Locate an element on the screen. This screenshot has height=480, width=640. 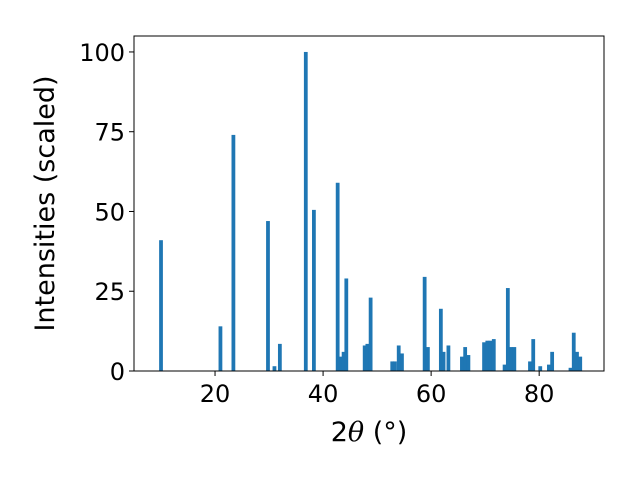
y-tick-label: 100 is located at coordinates (102, 53).